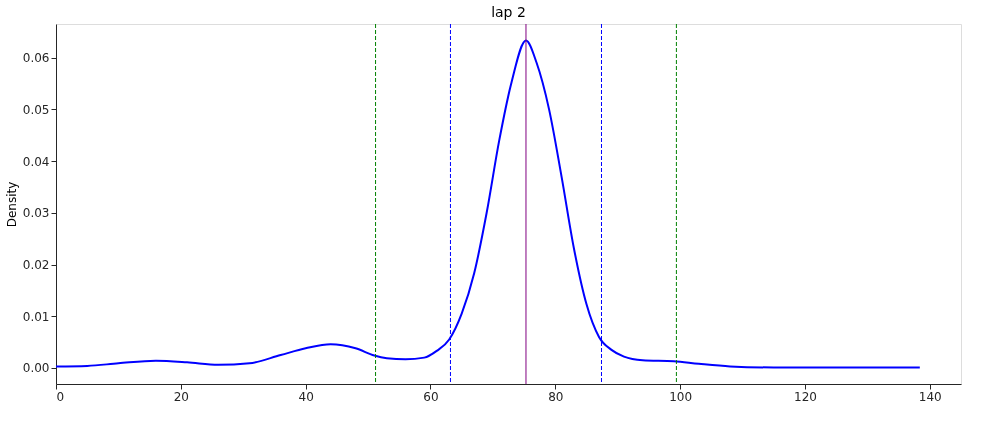 The width and height of the screenshot is (1002, 433). I want to click on x-tick-label: 60, so click(431, 396).